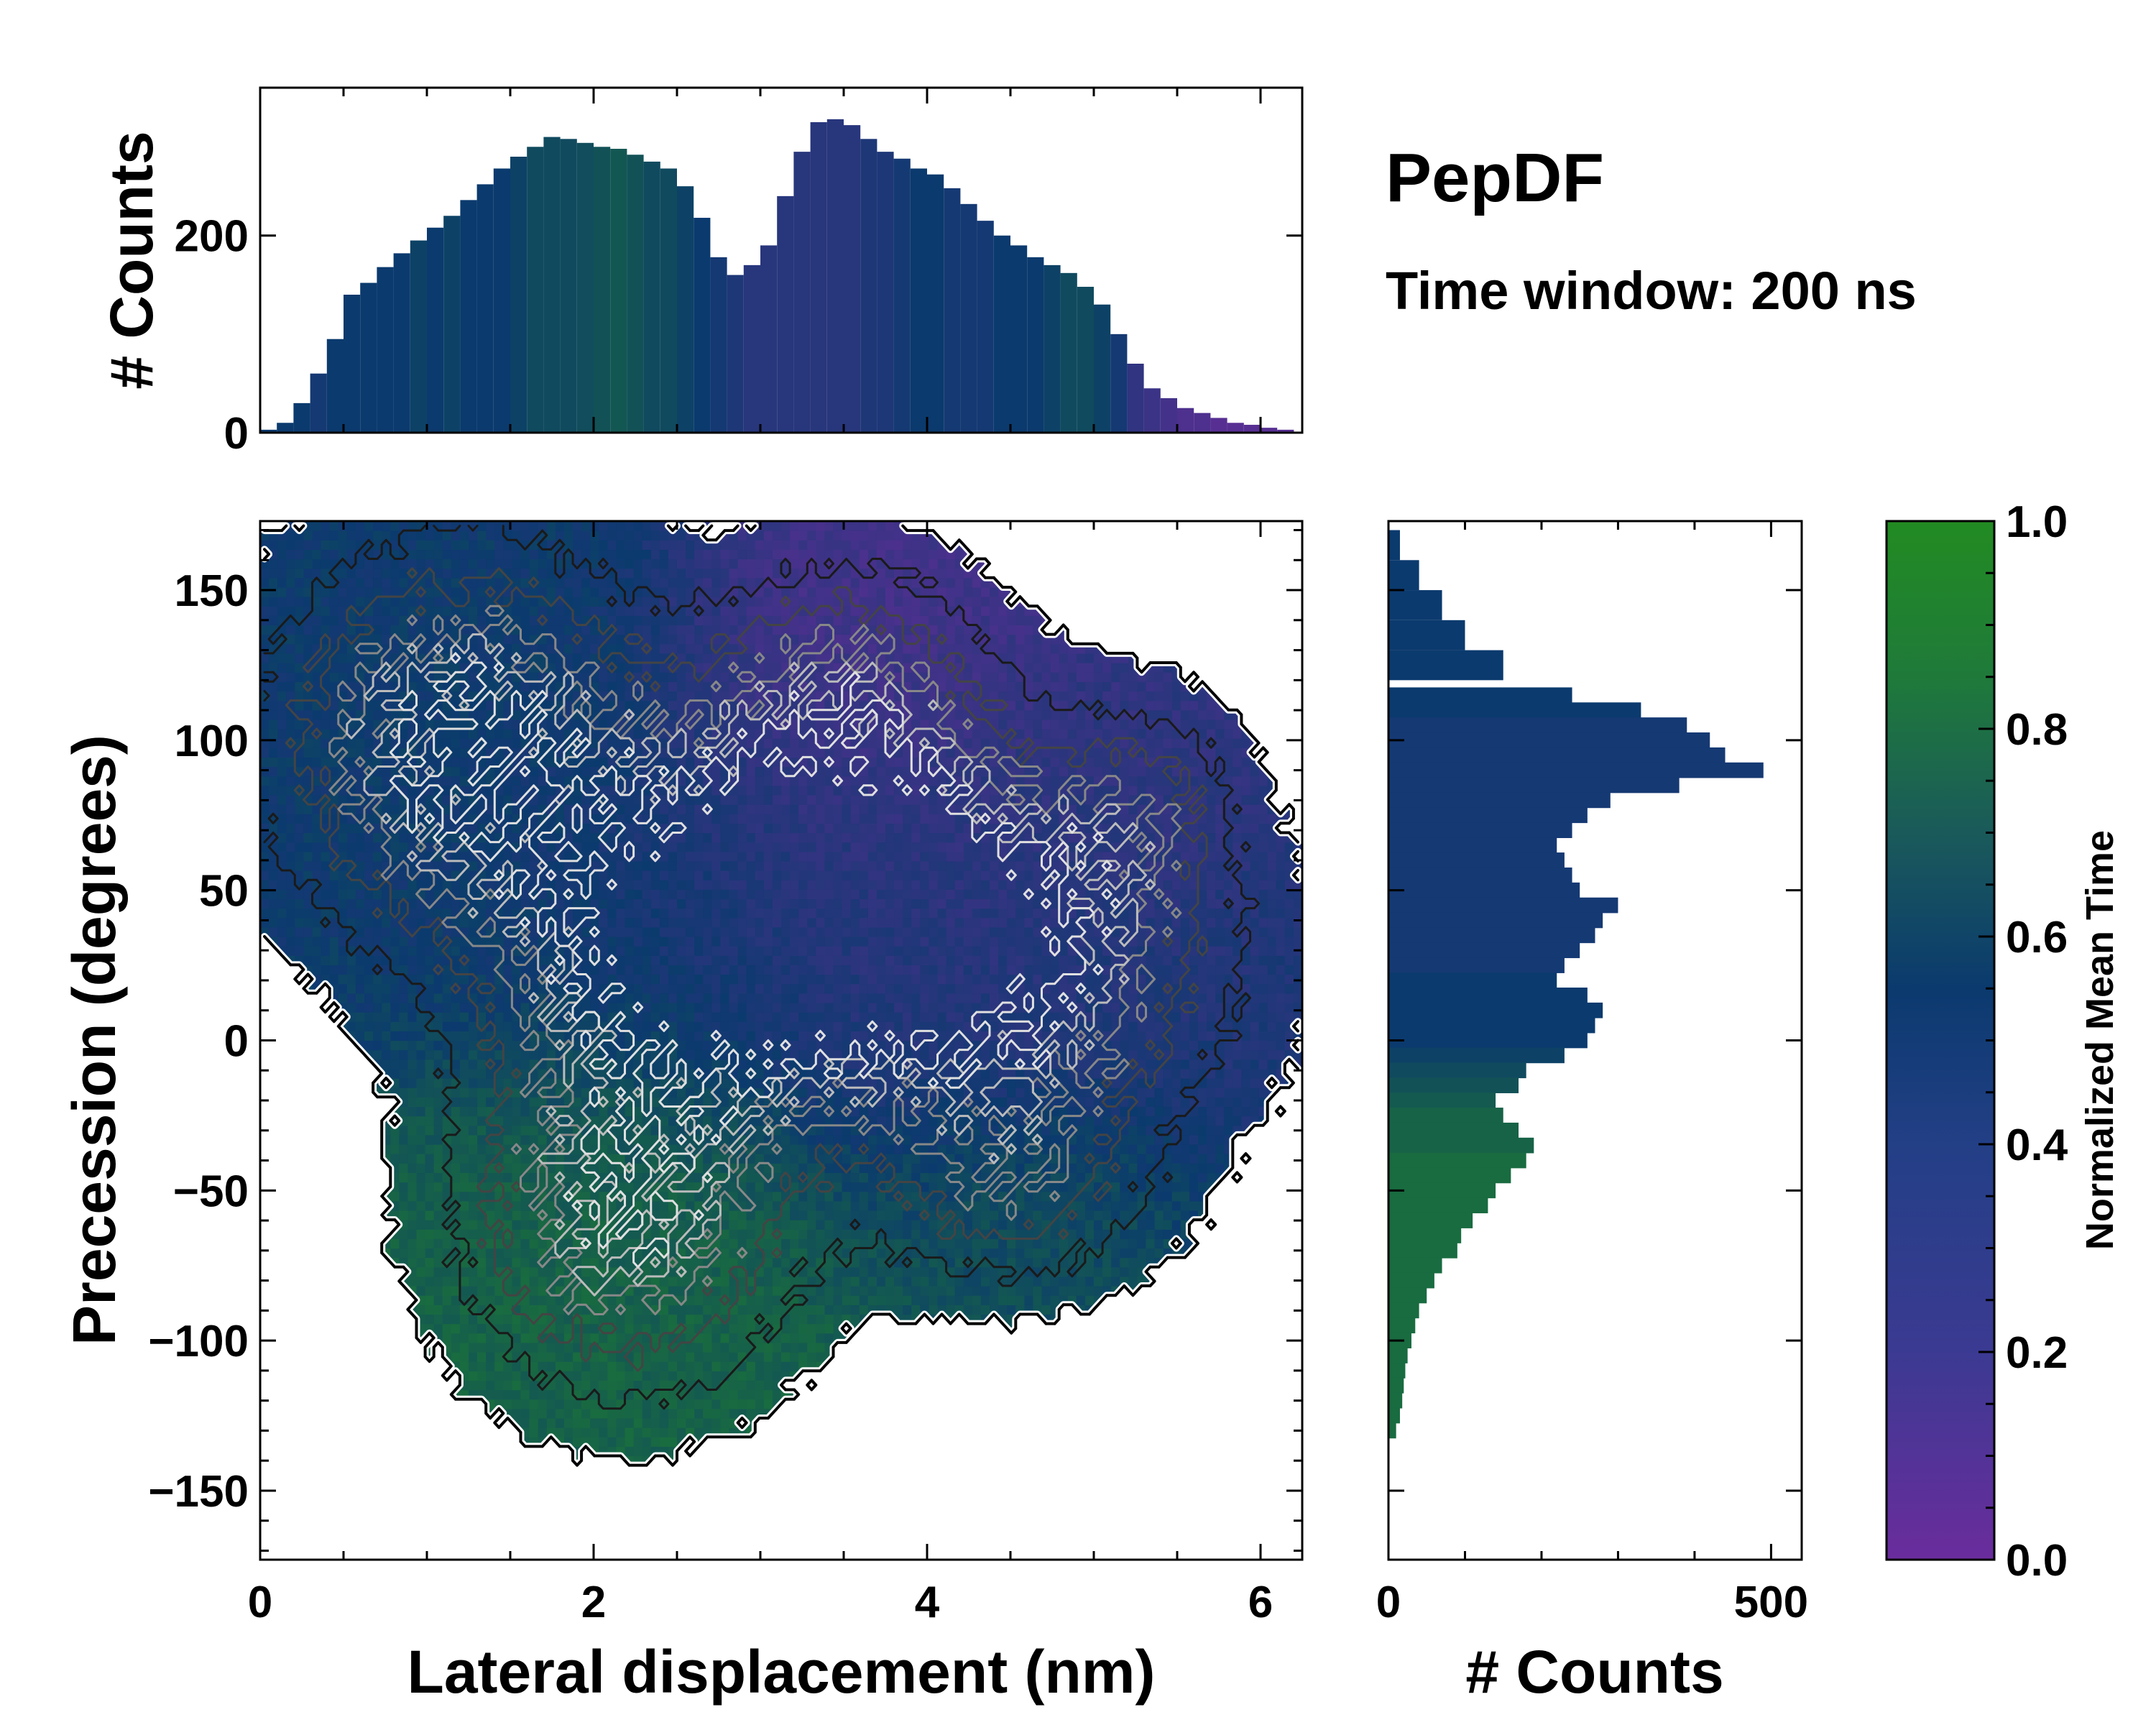 The image size is (2156, 1725). I want to click on top-histogram-bar, so click(419, 336).